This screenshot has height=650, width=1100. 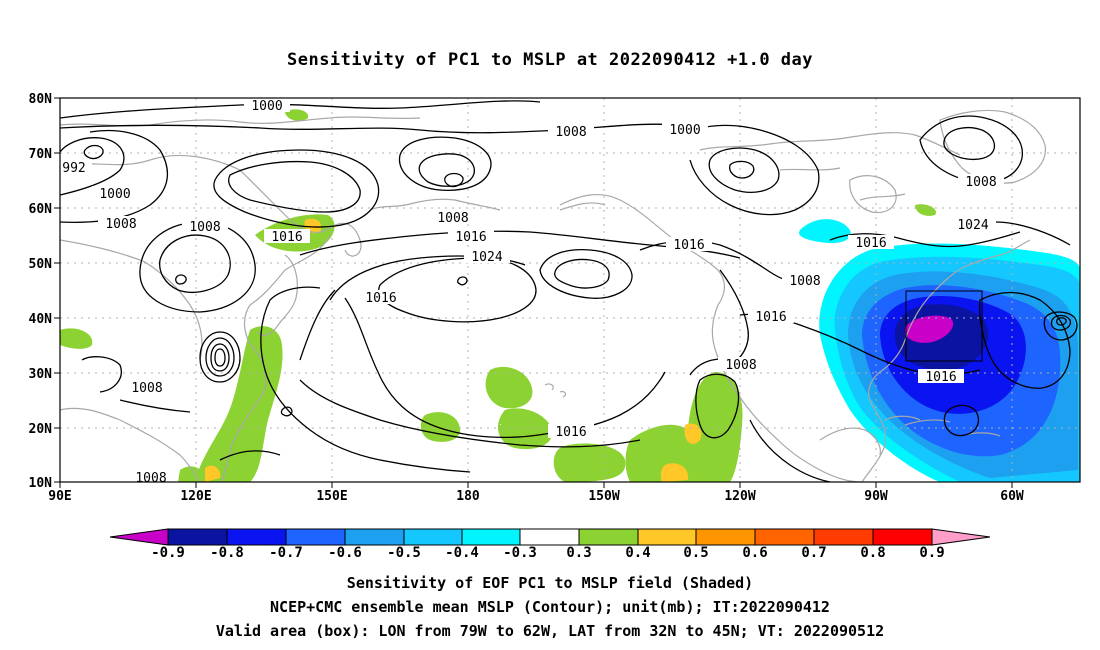 What do you see at coordinates (277, 295) in the screenshot?
I see `coast-japan` at bounding box center [277, 295].